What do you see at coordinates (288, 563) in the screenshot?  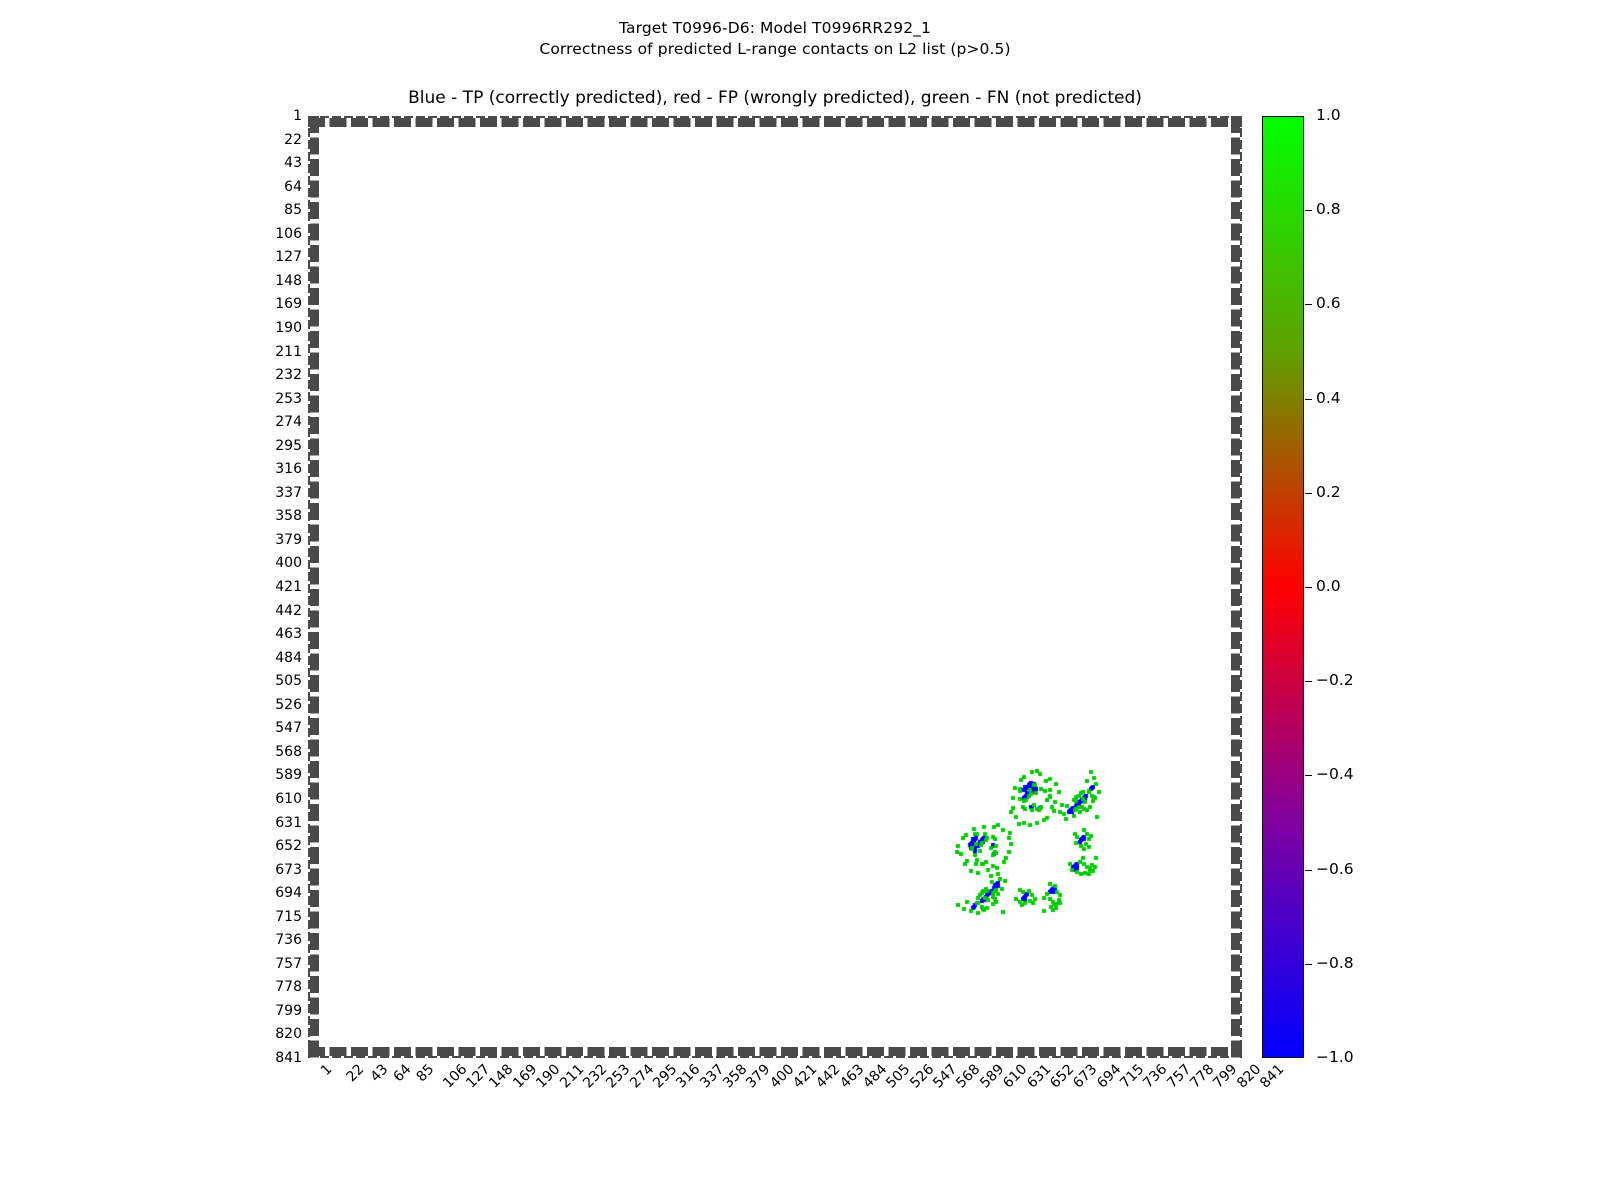 I see `y-axis-tick-label: 400` at bounding box center [288, 563].